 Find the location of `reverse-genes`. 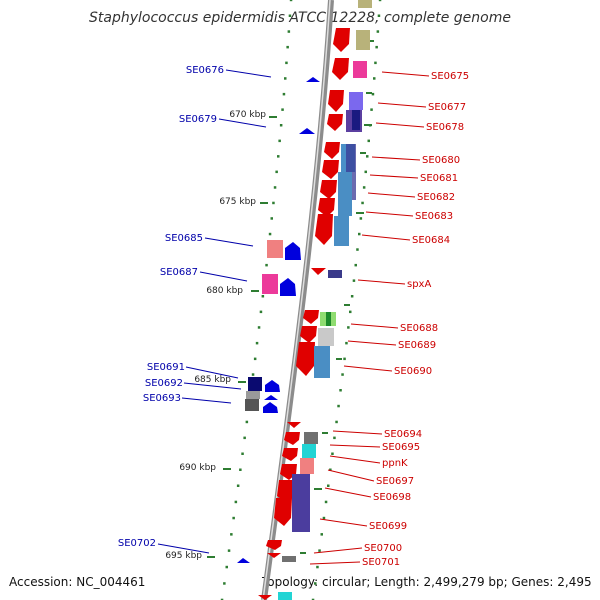

reverse-genes is located at coordinates (278, 320).